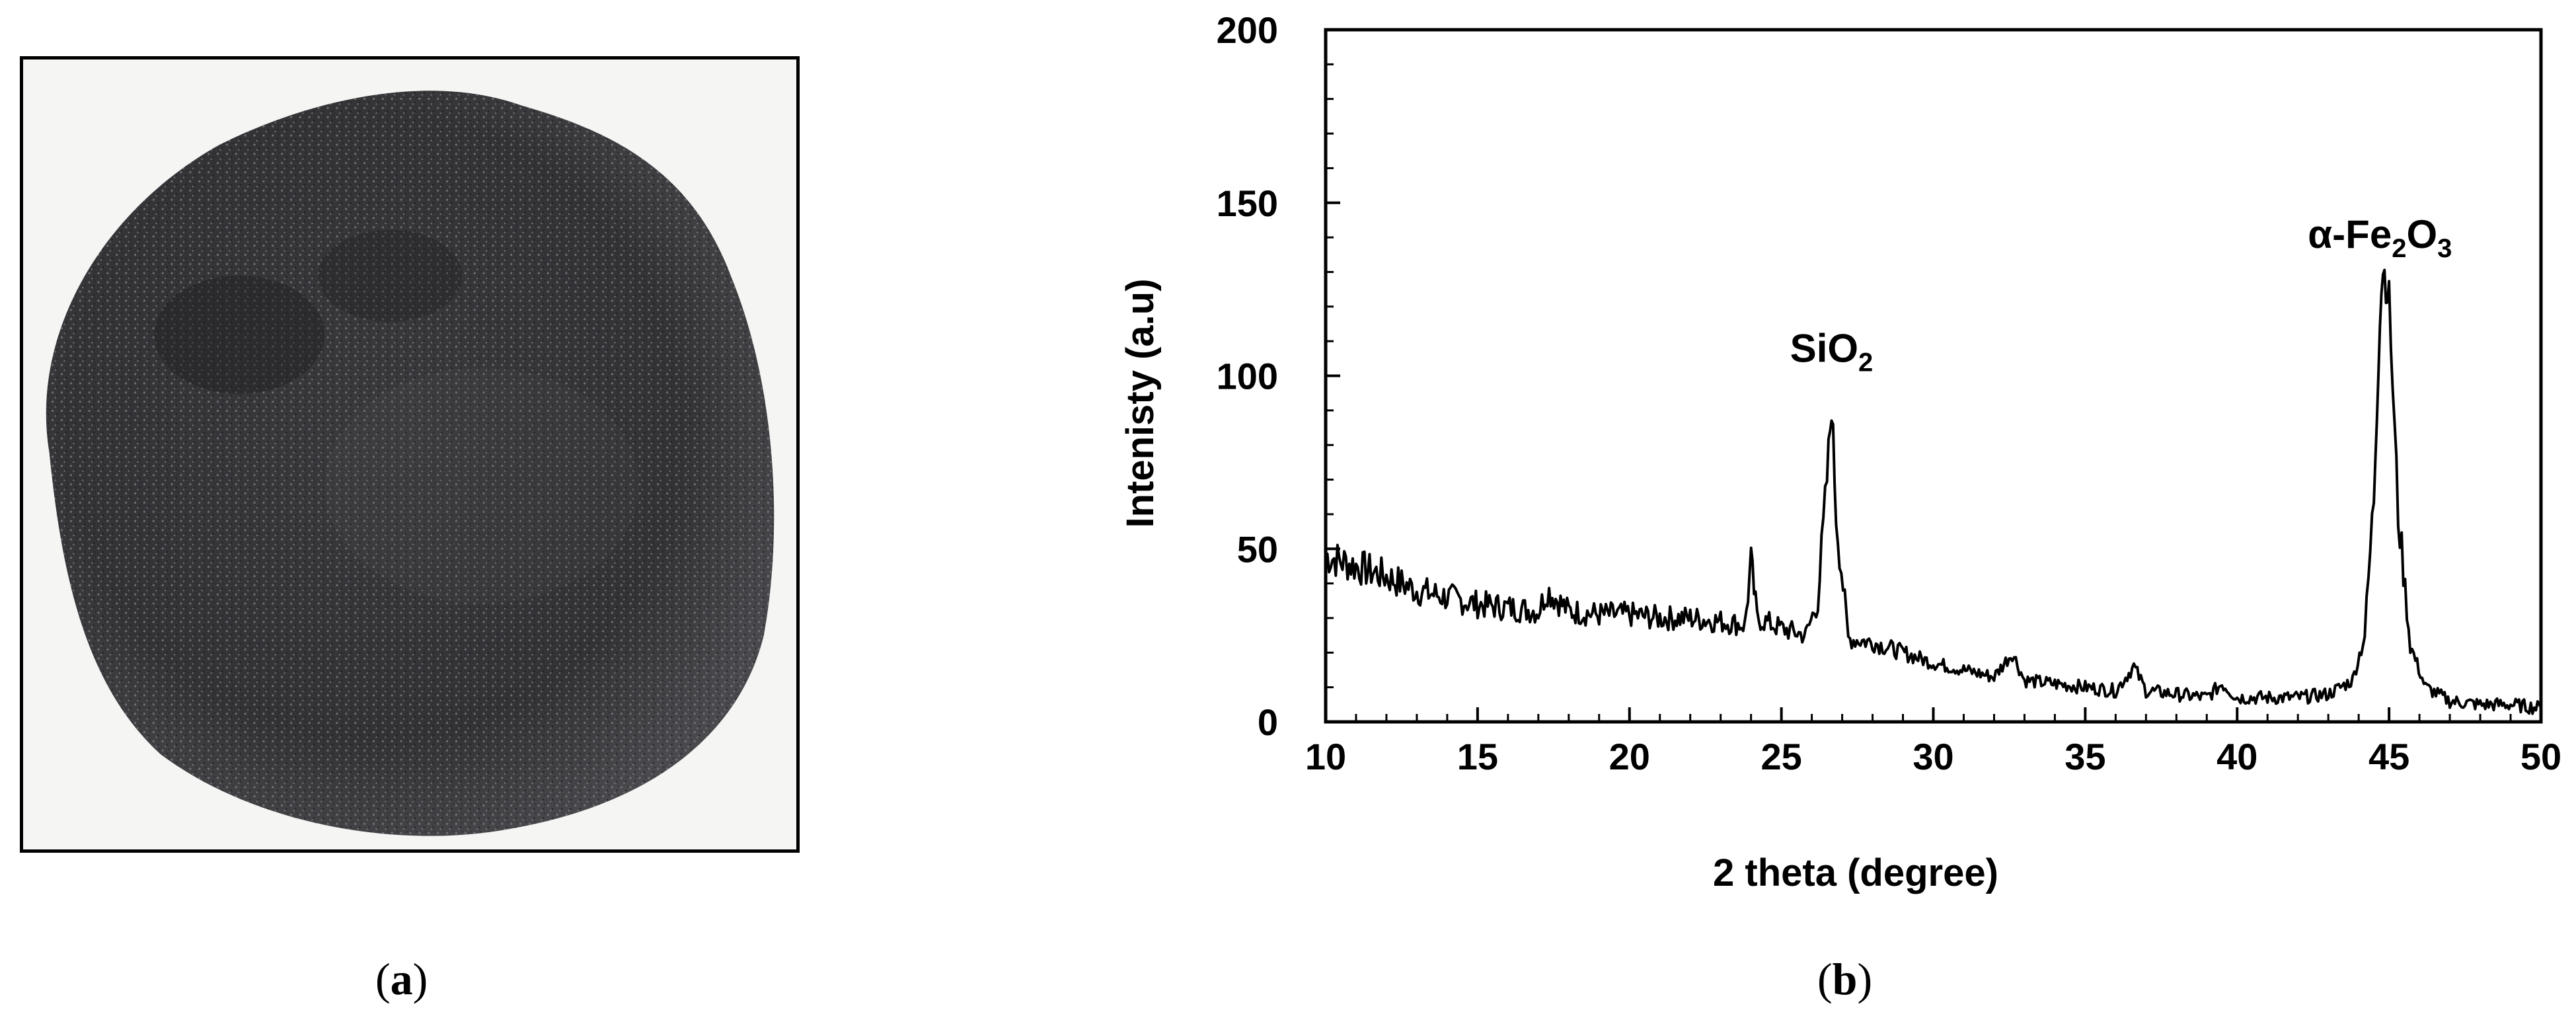 Image resolution: width=2576 pixels, height=1018 pixels. I want to click on x-tick-label: 25, so click(1781, 756).